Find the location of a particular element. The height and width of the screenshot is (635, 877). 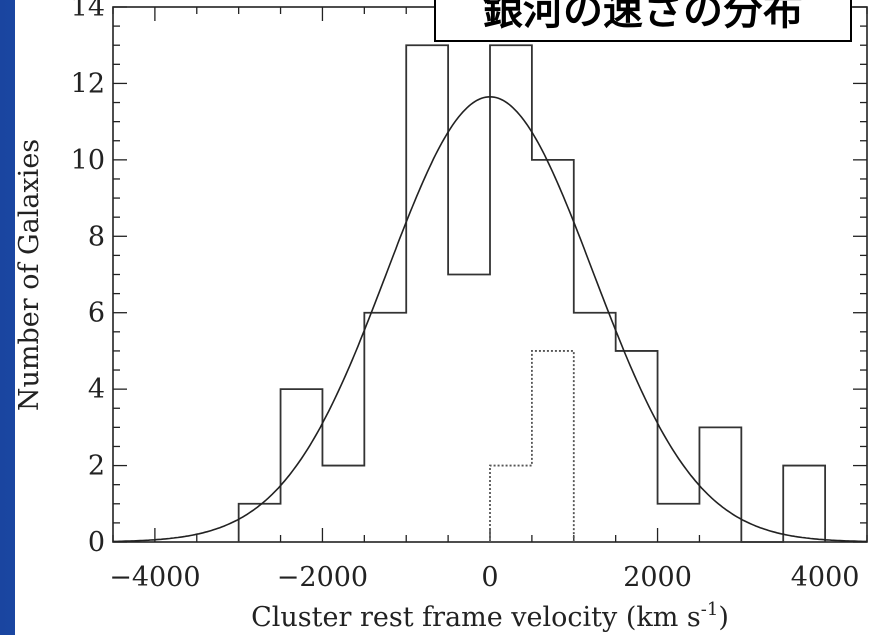

x-tick-label: 4000 is located at coordinates (825, 577).